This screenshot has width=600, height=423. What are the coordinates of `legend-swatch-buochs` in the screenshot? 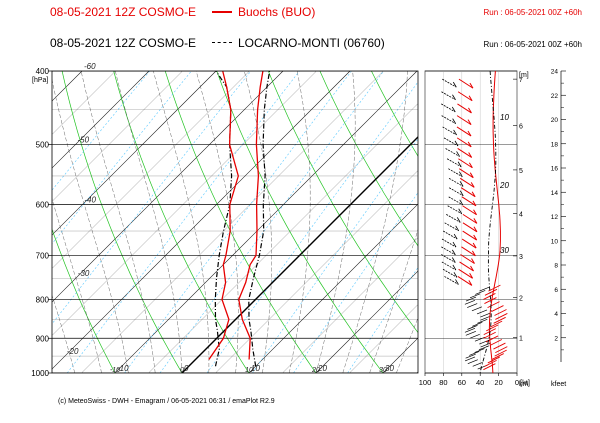 It's located at (222, 11).